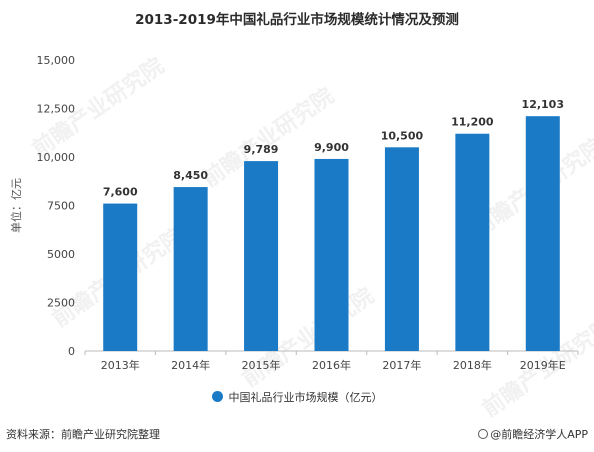  What do you see at coordinates (120, 365) in the screenshot?
I see `x-tick-label: 2013年` at bounding box center [120, 365].